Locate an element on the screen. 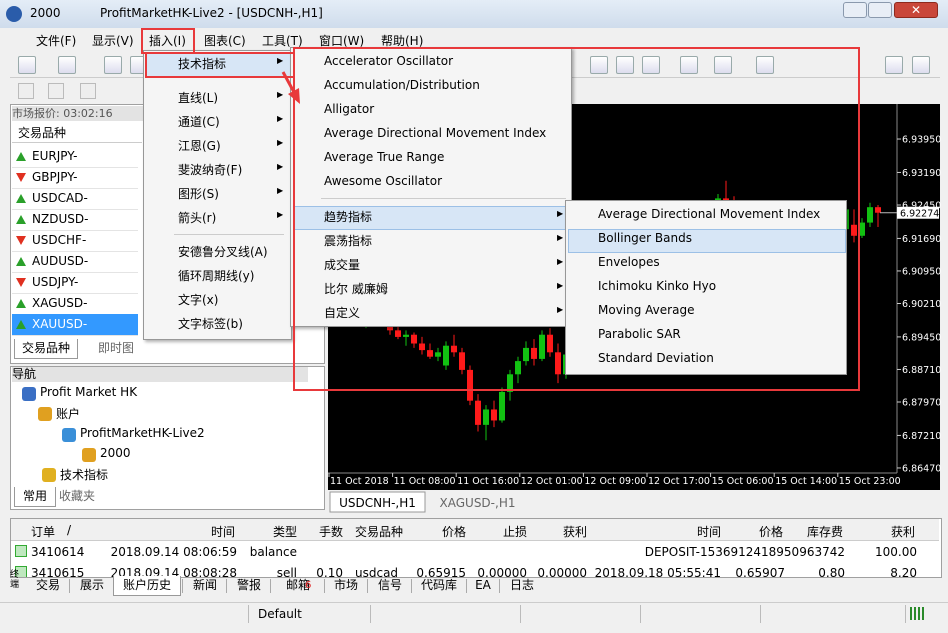  menu-item: 箭头(r) is located at coordinates (197, 218).